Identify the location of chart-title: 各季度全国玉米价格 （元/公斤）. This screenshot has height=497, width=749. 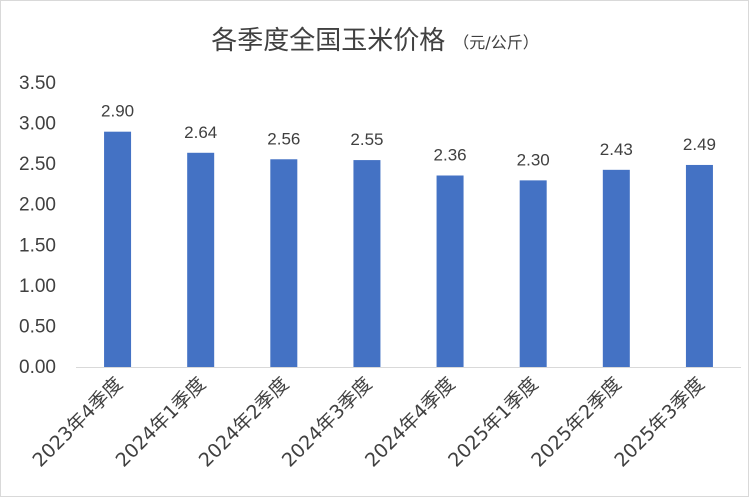
(374, 41).